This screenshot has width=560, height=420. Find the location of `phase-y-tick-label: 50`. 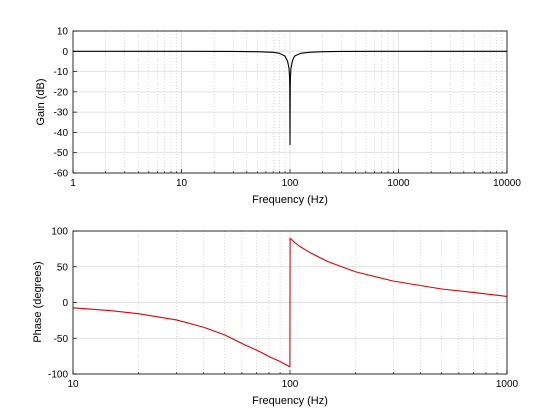

phase-y-tick-label: 50 is located at coordinates (63, 267).